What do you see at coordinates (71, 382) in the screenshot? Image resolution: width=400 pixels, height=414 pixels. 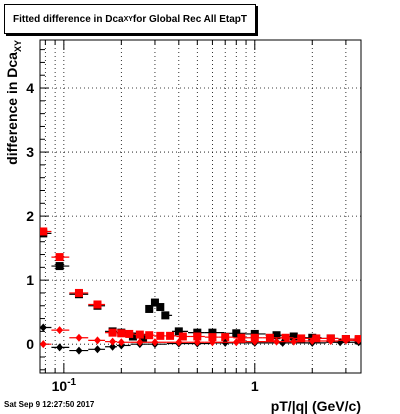 I see `x-tick-label-exponent: -1` at bounding box center [71, 382].